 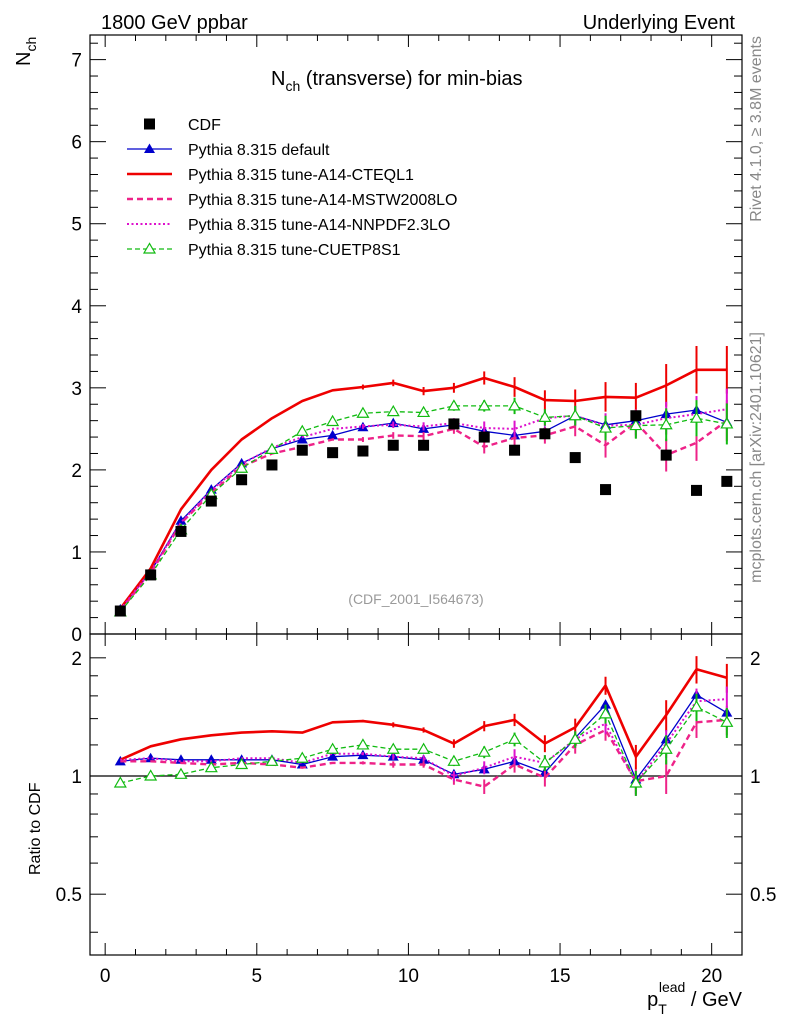 What do you see at coordinates (76, 225) in the screenshot?
I see `y-tick-label: 5` at bounding box center [76, 225].